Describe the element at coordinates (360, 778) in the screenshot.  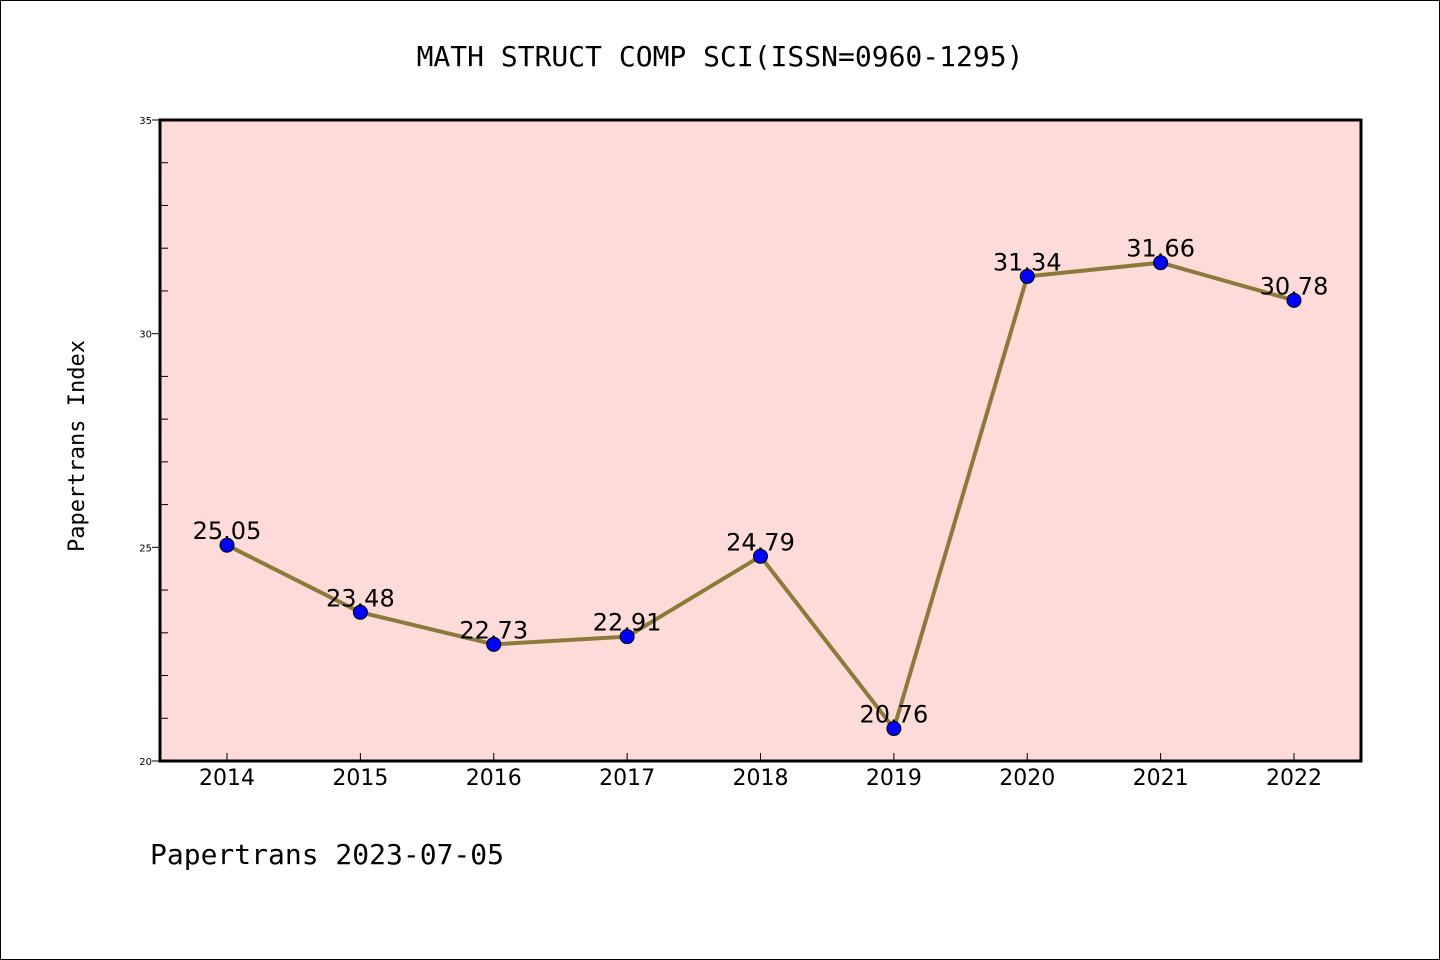
I see `x-tick-label: 2015` at that location.